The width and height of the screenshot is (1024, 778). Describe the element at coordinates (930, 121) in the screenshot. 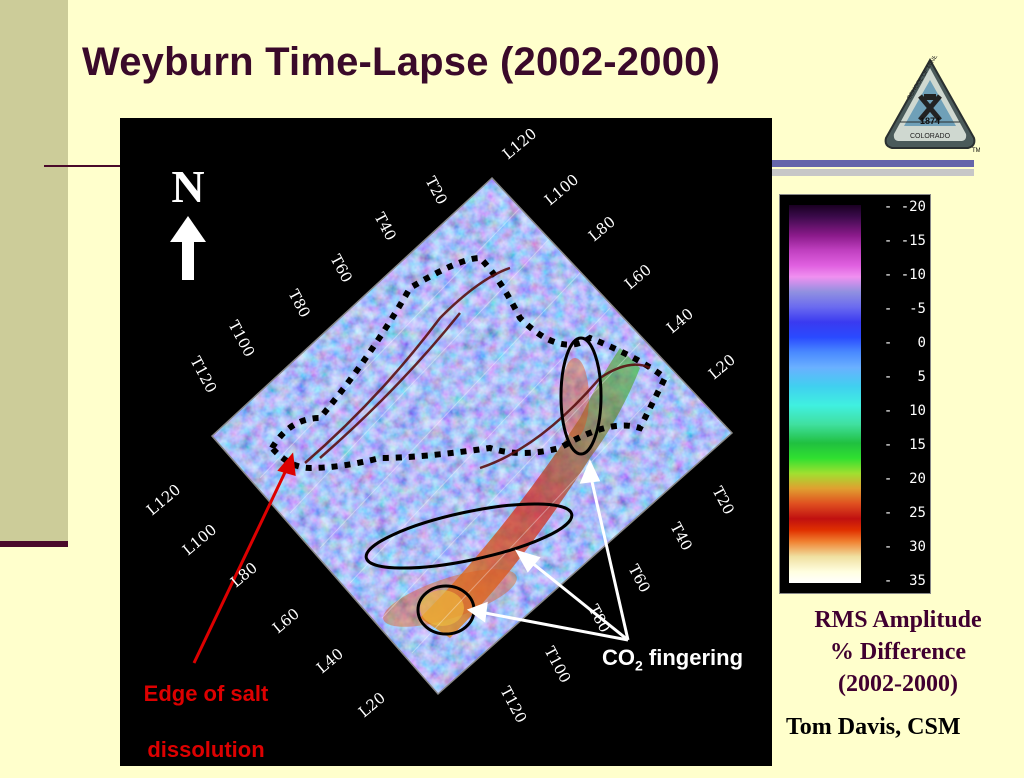

I see `svg-text: 1874` at that location.